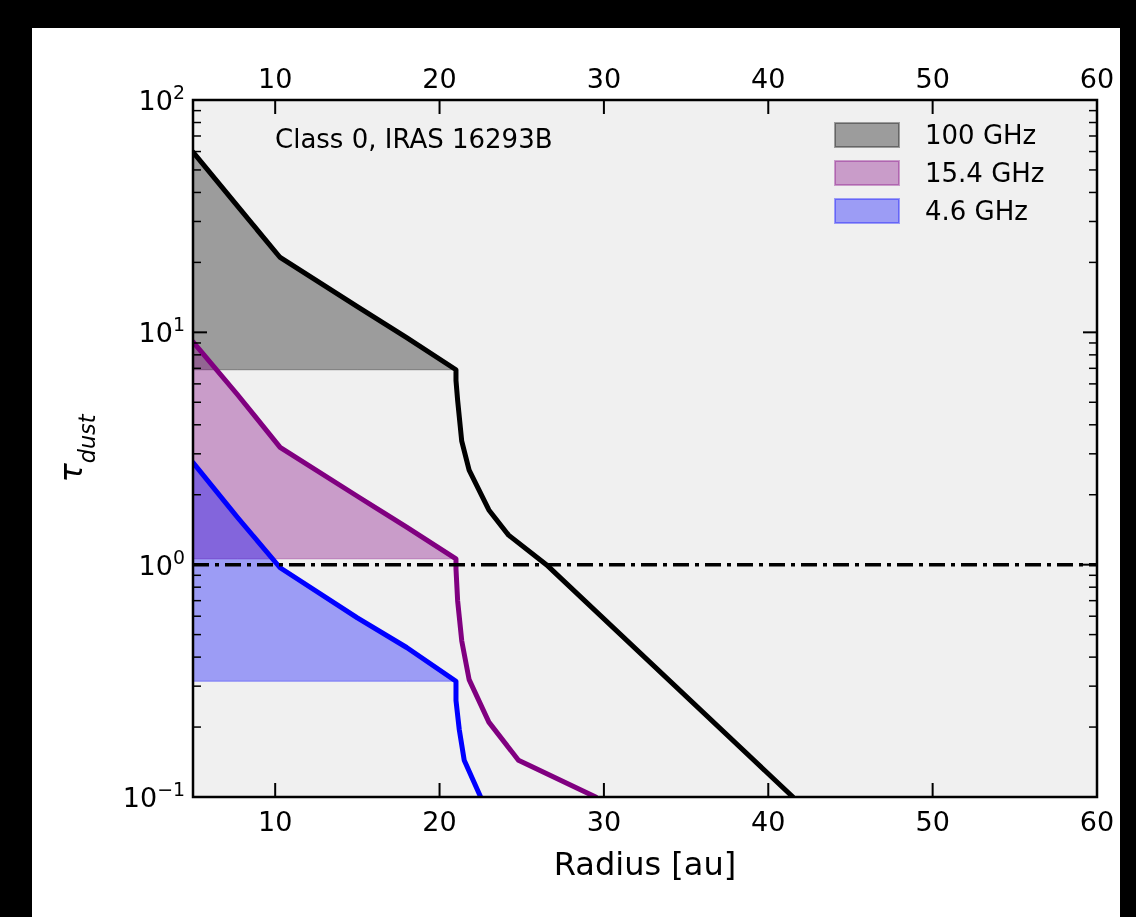 Image resolution: width=1136 pixels, height=917 pixels. I want to click on x2-tick-label: 10, so click(275, 821).